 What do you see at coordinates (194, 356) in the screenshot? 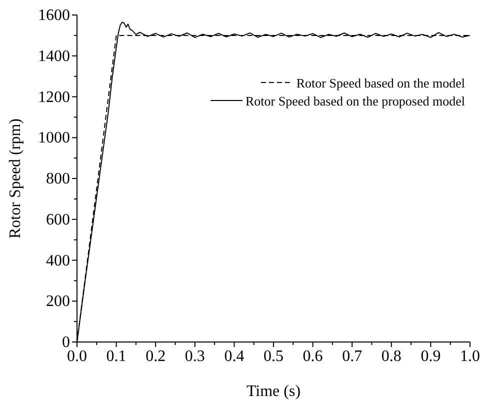
I see `x-tick-label: 0.3` at bounding box center [194, 356].